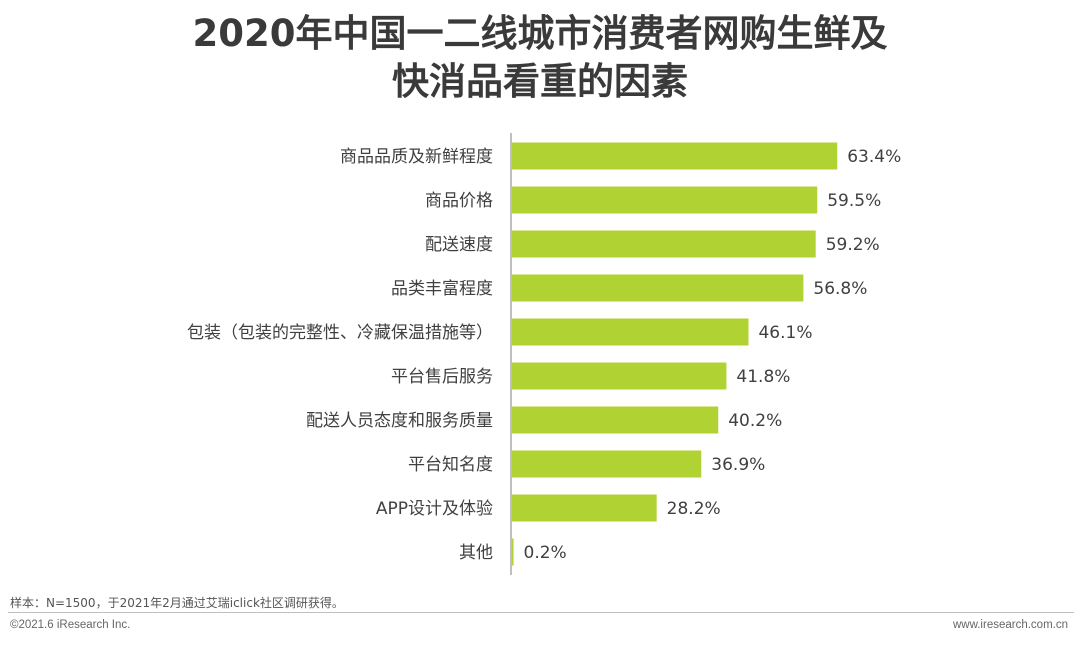  What do you see at coordinates (1010, 625) in the screenshot?
I see `website-link: www.iresearch.com.cn` at bounding box center [1010, 625].